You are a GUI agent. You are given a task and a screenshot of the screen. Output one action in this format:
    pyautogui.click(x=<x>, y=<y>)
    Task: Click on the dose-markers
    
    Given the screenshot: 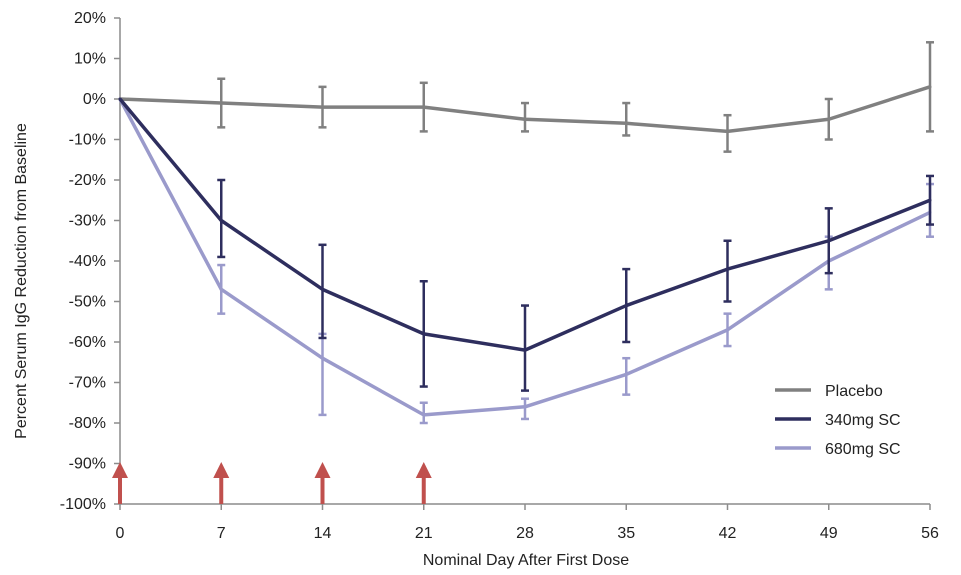 What is the action you would take?
    pyautogui.click(x=272, y=483)
    